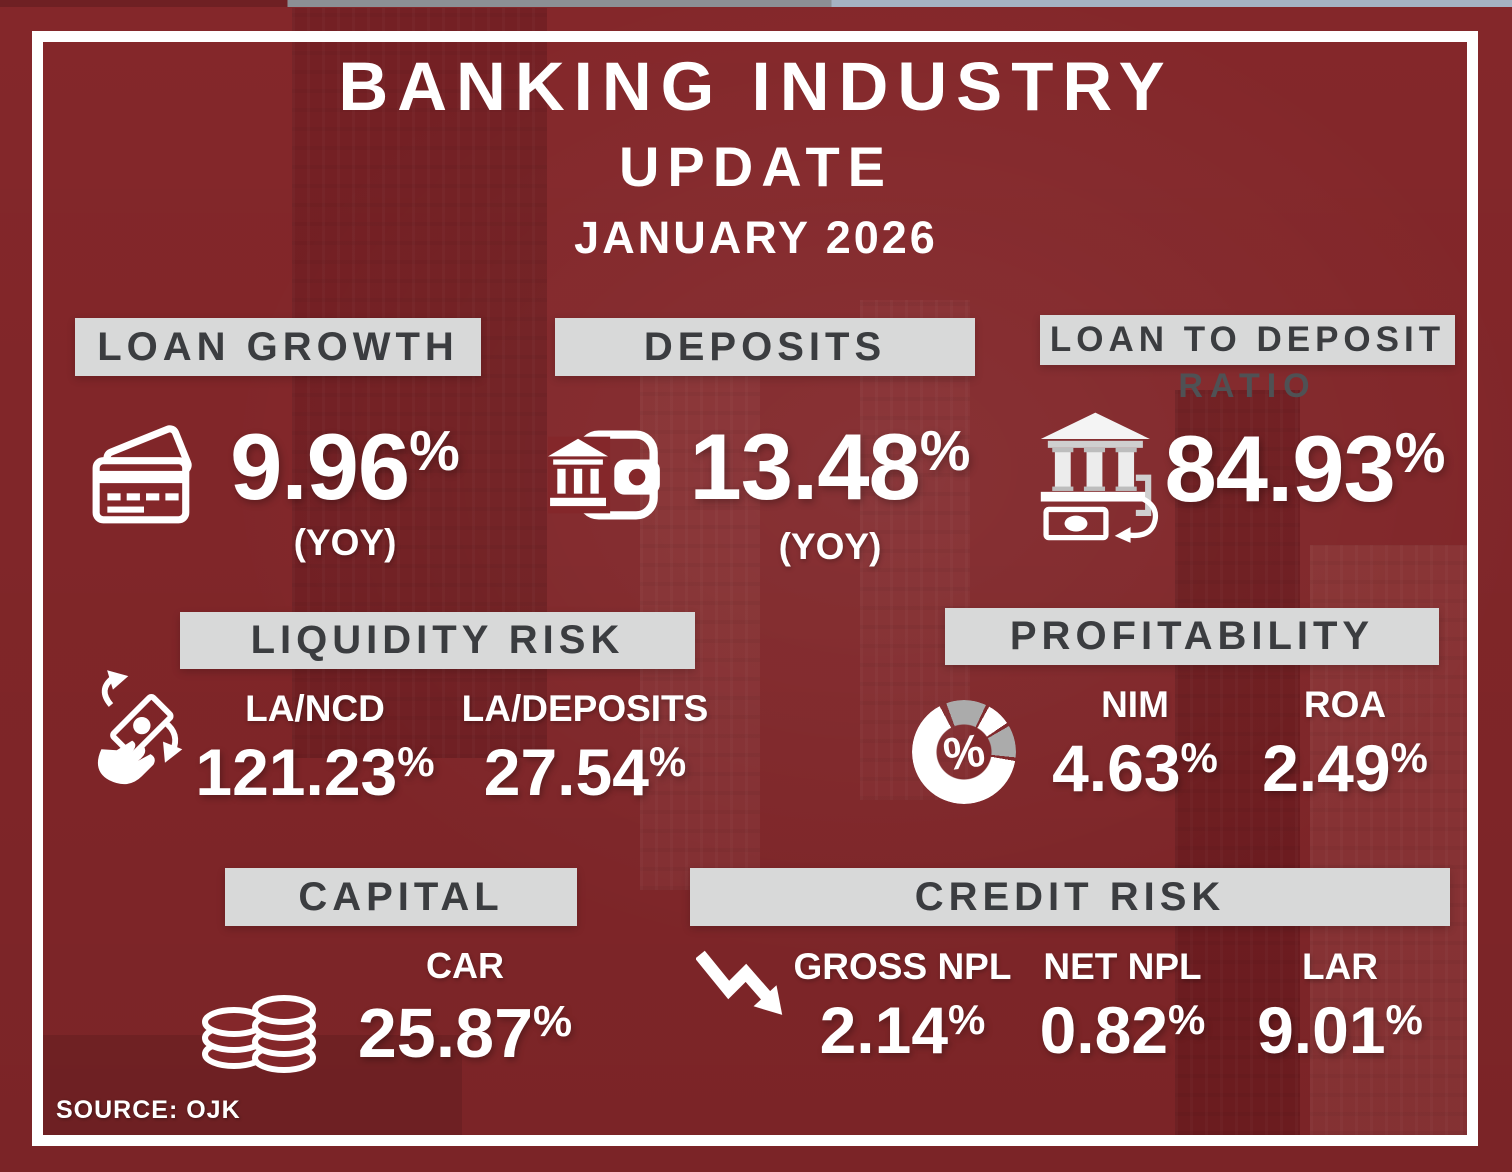 Image resolution: width=1512 pixels, height=1172 pixels. I want to click on value-number: 2.14, so click(884, 1030).